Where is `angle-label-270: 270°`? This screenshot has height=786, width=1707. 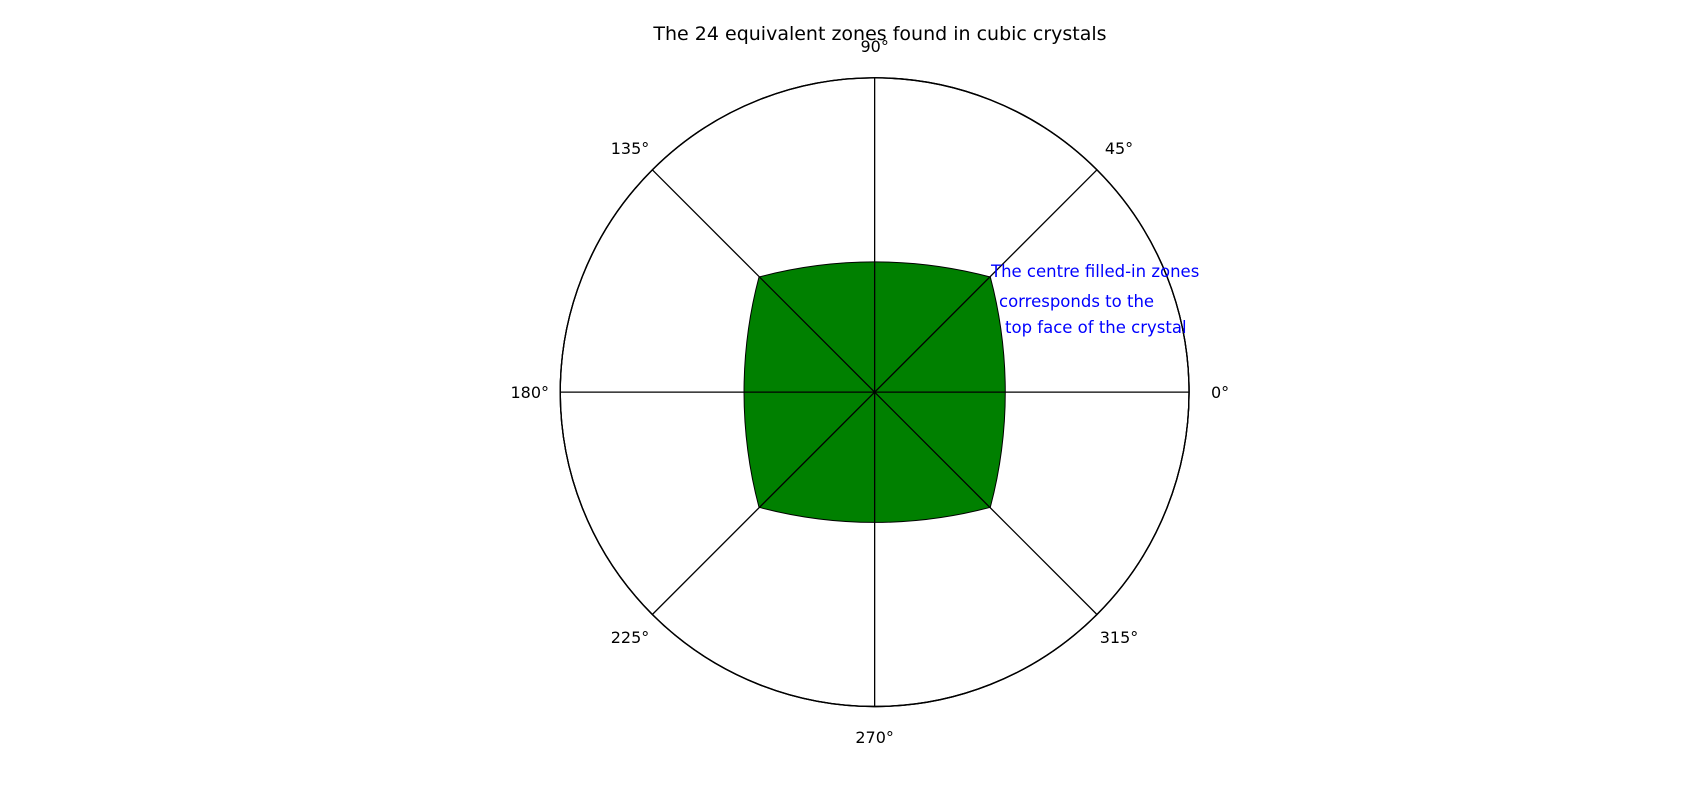 angle-label-270: 270° is located at coordinates (874, 737).